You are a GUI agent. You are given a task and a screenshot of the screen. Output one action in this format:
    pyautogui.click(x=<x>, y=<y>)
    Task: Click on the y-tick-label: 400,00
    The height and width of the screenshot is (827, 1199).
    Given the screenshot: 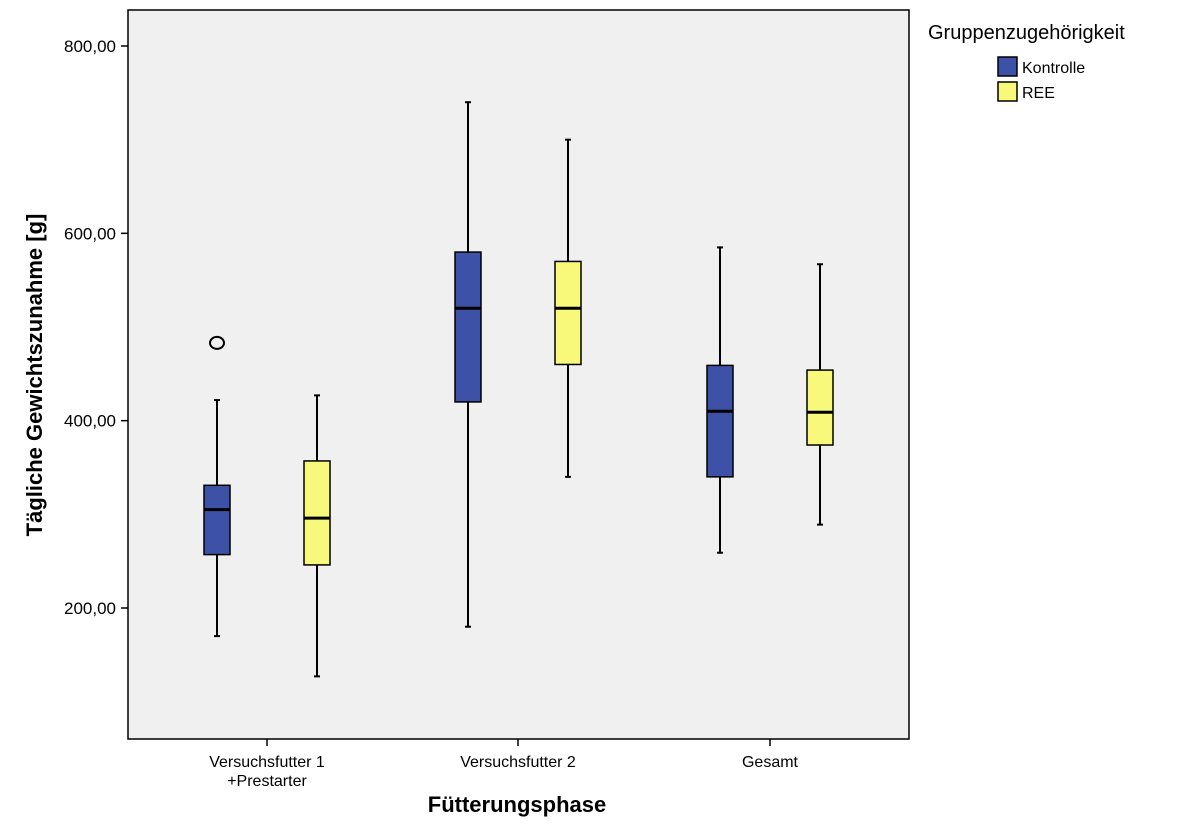 What is the action you would take?
    pyautogui.click(x=90, y=421)
    